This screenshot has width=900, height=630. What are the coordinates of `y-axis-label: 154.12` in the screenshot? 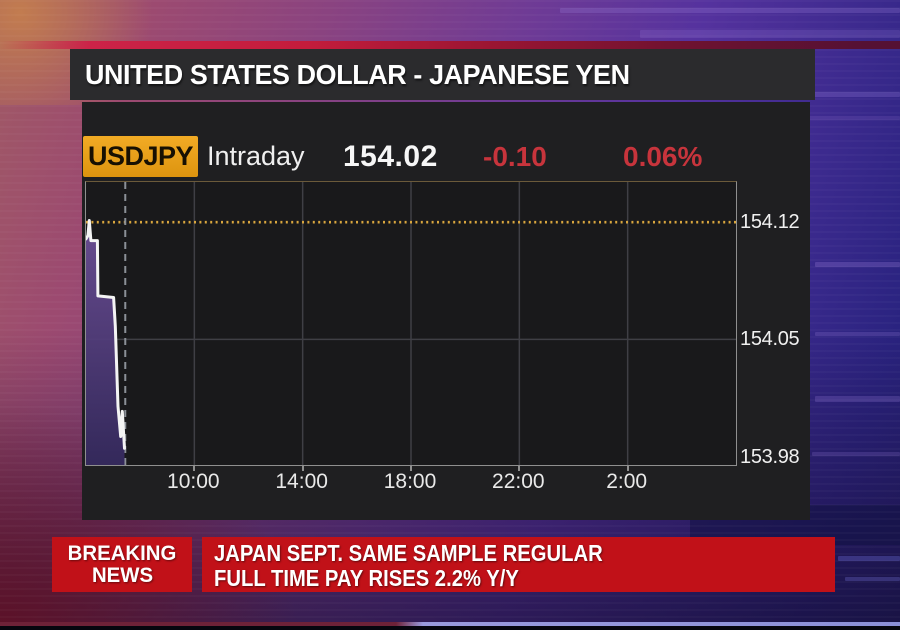 It's located at (770, 222).